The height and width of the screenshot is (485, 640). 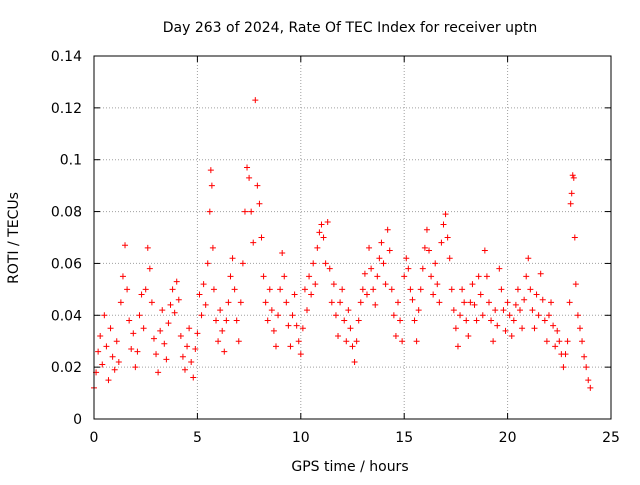 What do you see at coordinates (66, 368) in the screenshot?
I see `y-tick-label: 0.02` at bounding box center [66, 368].